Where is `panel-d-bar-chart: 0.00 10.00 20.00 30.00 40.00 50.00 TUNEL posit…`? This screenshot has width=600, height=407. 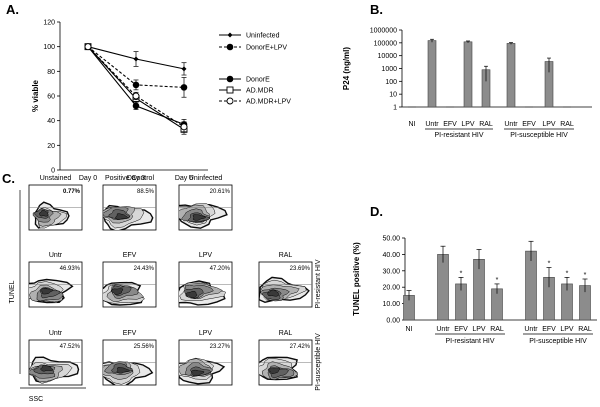
panel-d-bar-chart: 0.00 10.00 20.00 30.00 40.00 50.00 TUNEL posit… is located at coordinates (474, 290).